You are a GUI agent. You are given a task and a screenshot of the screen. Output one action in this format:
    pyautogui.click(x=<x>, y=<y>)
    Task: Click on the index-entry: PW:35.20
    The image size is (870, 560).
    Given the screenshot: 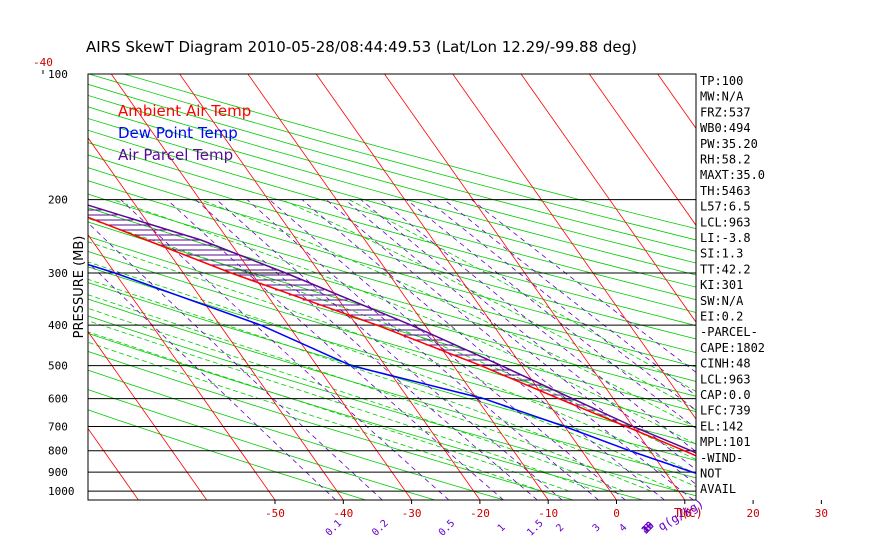 What is the action you would take?
    pyautogui.click(x=729, y=144)
    